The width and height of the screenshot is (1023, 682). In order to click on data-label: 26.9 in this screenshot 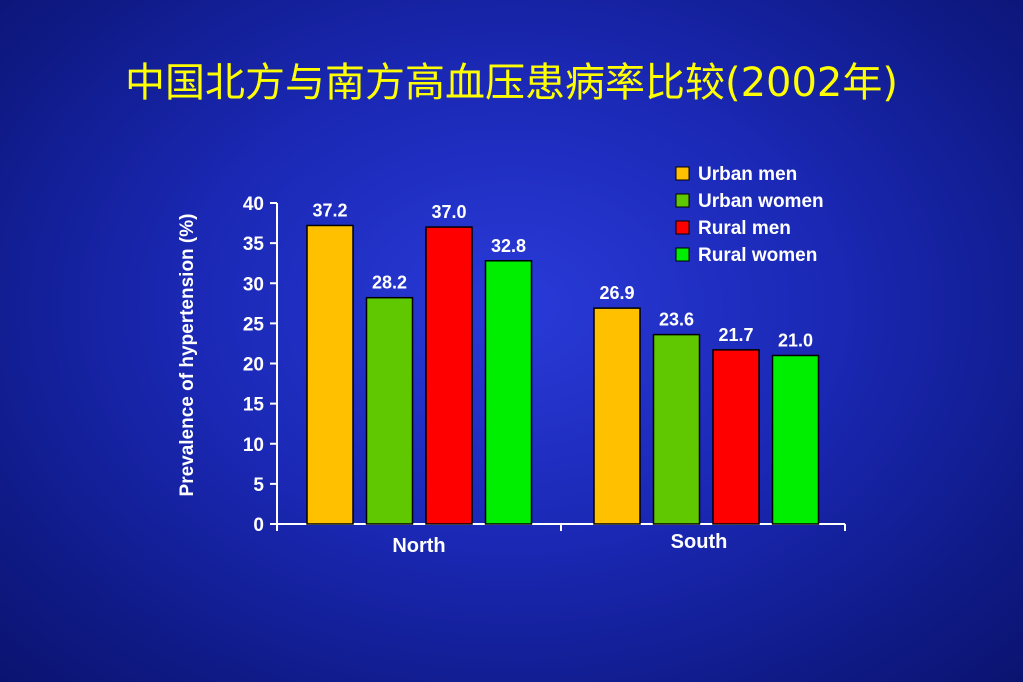, I will do `click(616, 293)`.